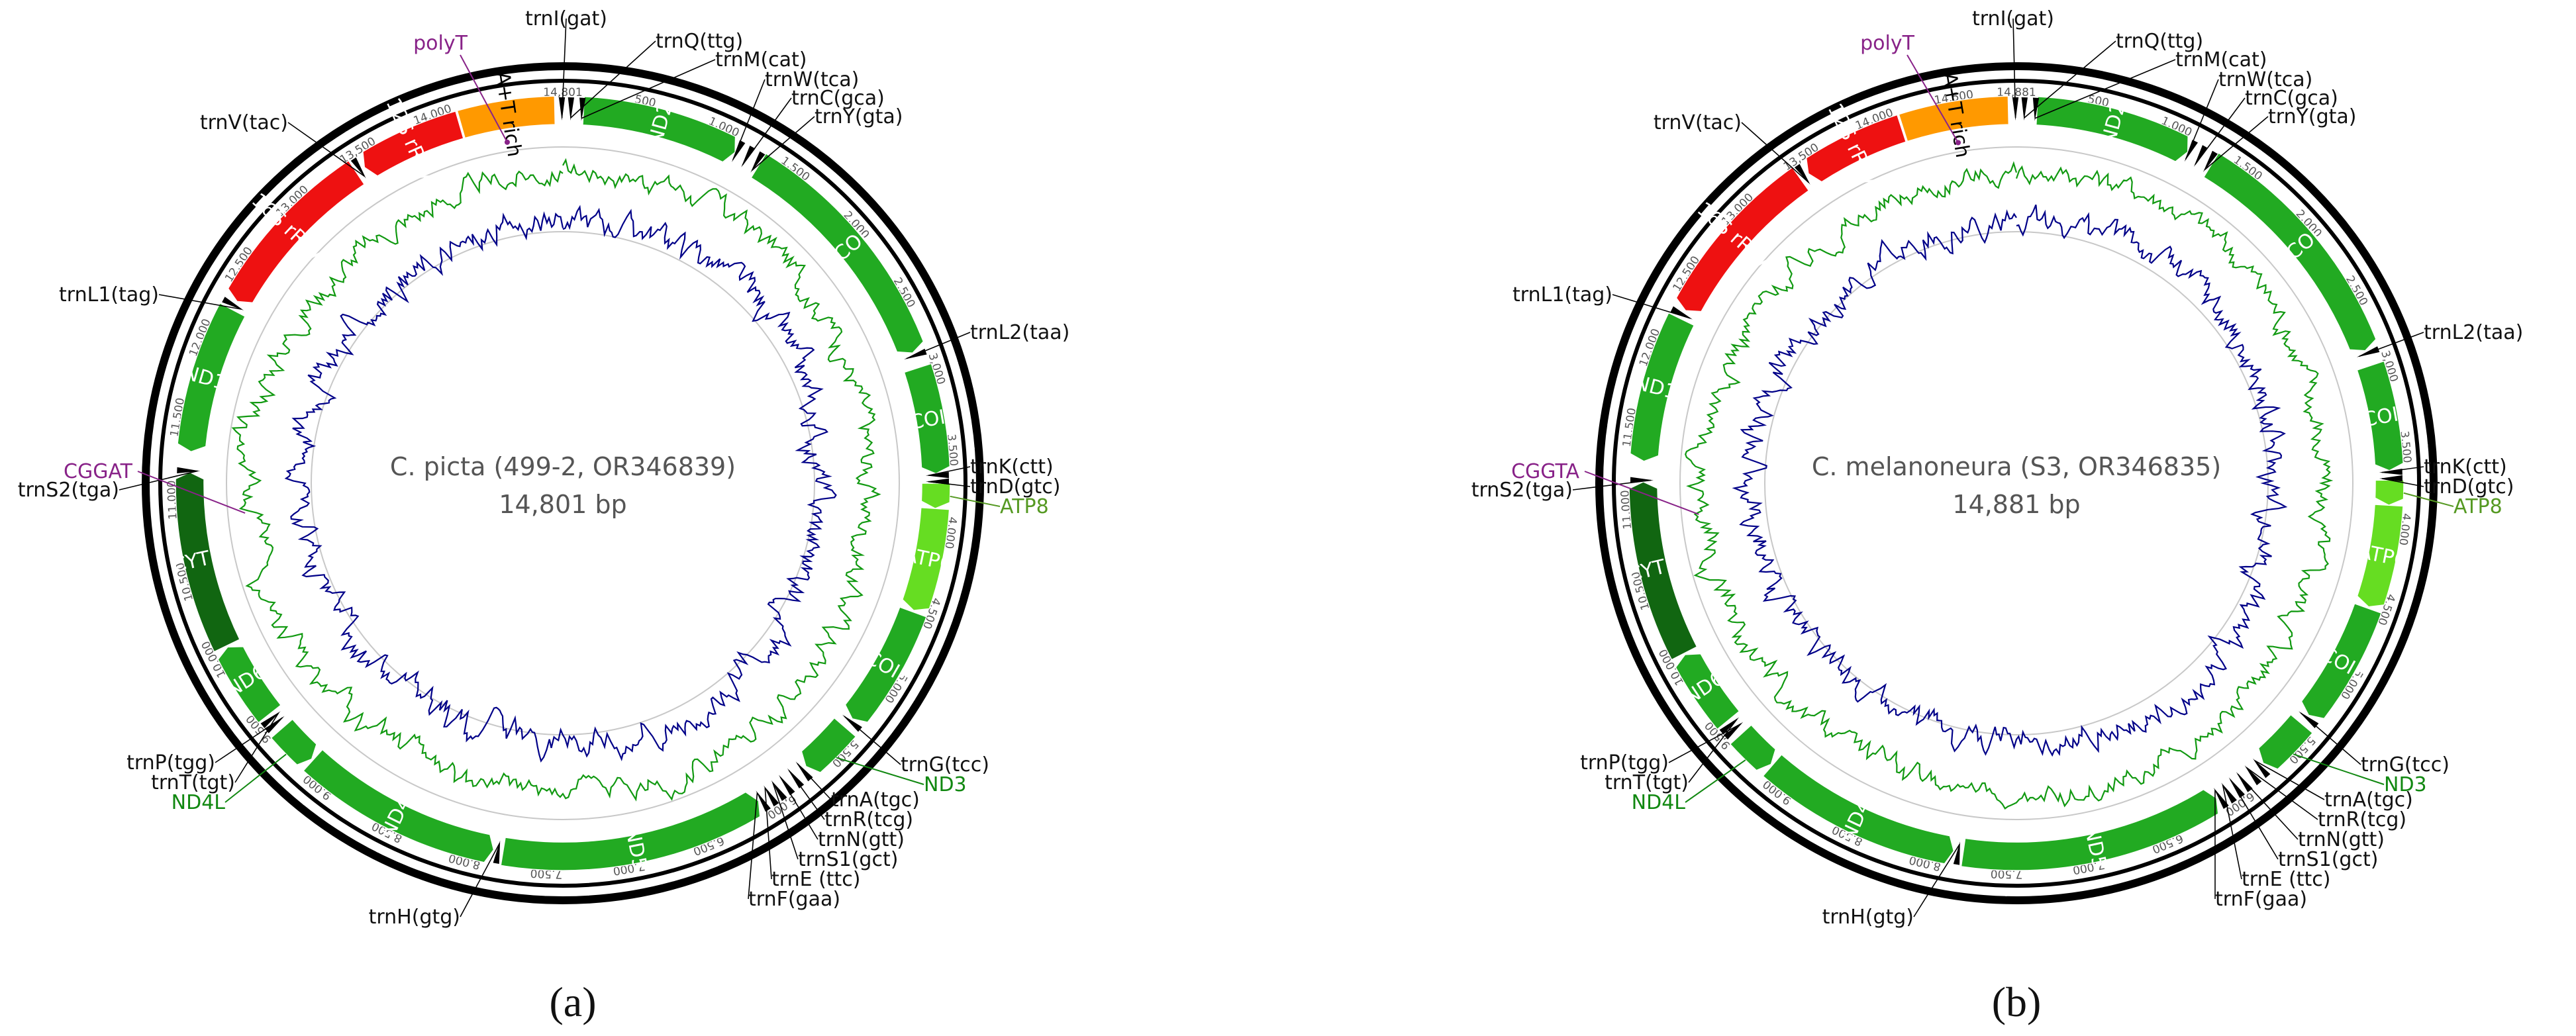 This screenshot has width=2576, height=1036. I want to click on trna-label: trnT(tgt), so click(1647, 782).